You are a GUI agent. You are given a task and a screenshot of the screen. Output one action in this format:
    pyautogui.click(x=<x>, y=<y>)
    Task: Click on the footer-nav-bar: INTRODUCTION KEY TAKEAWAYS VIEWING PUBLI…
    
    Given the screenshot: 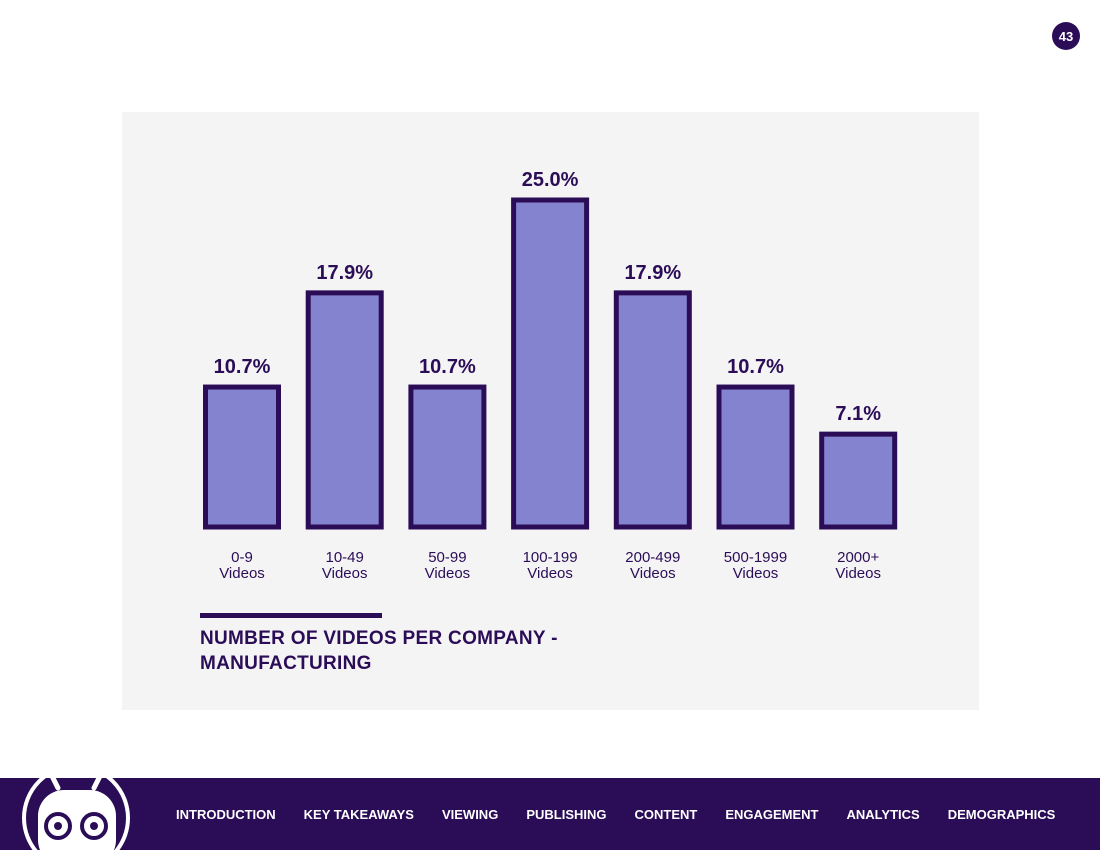 What is the action you would take?
    pyautogui.click(x=550, y=814)
    